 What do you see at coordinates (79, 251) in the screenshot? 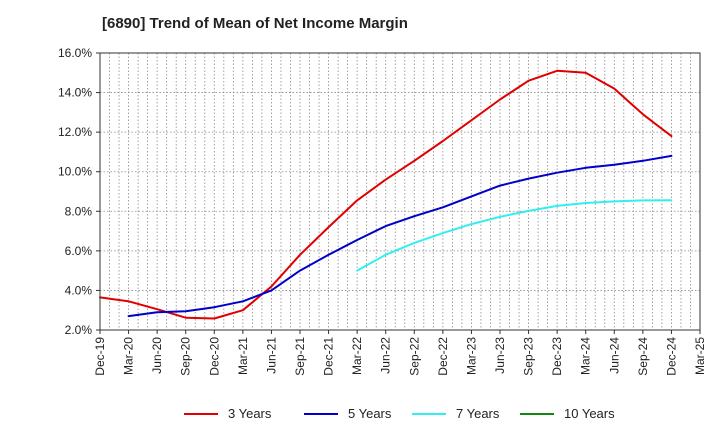
I see `y-tick-label: 6.0%` at bounding box center [79, 251].